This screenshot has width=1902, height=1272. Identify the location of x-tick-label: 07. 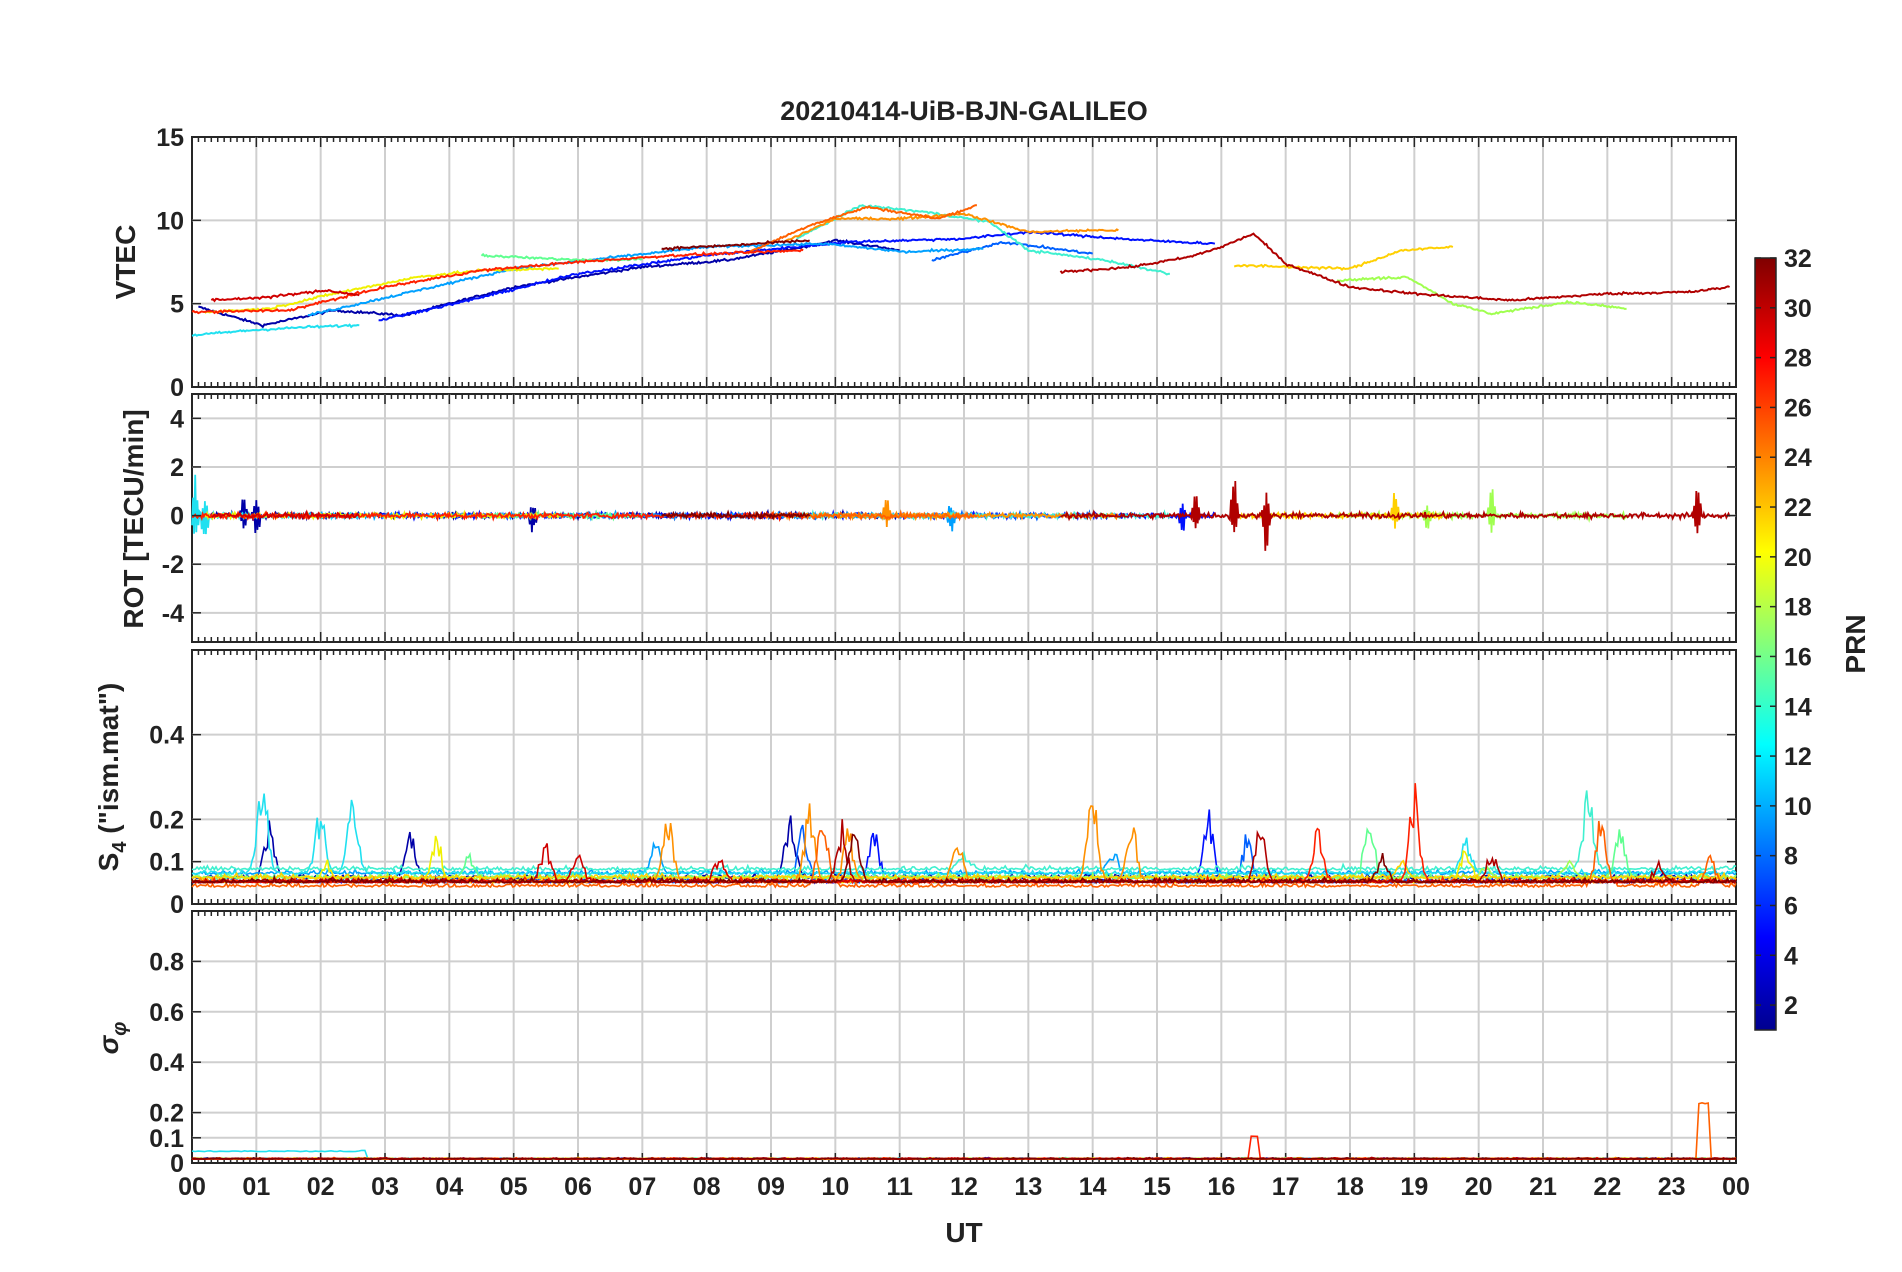
(642, 1187).